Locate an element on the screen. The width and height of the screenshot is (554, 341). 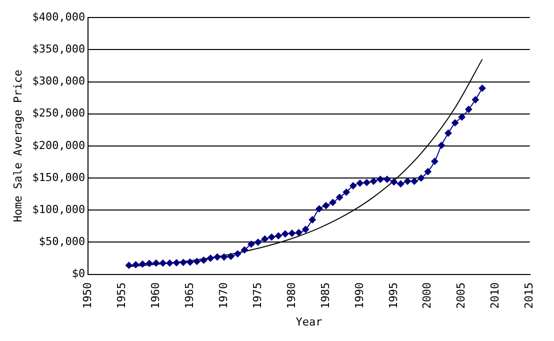
x-tick-label: 1975 is located at coordinates (257, 295).